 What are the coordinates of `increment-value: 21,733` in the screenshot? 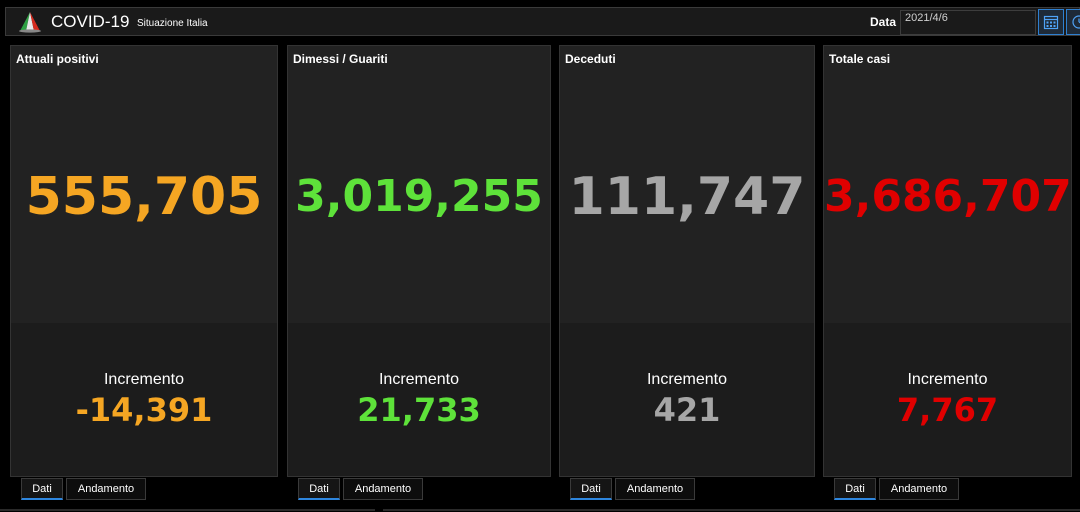 It's located at (419, 410).